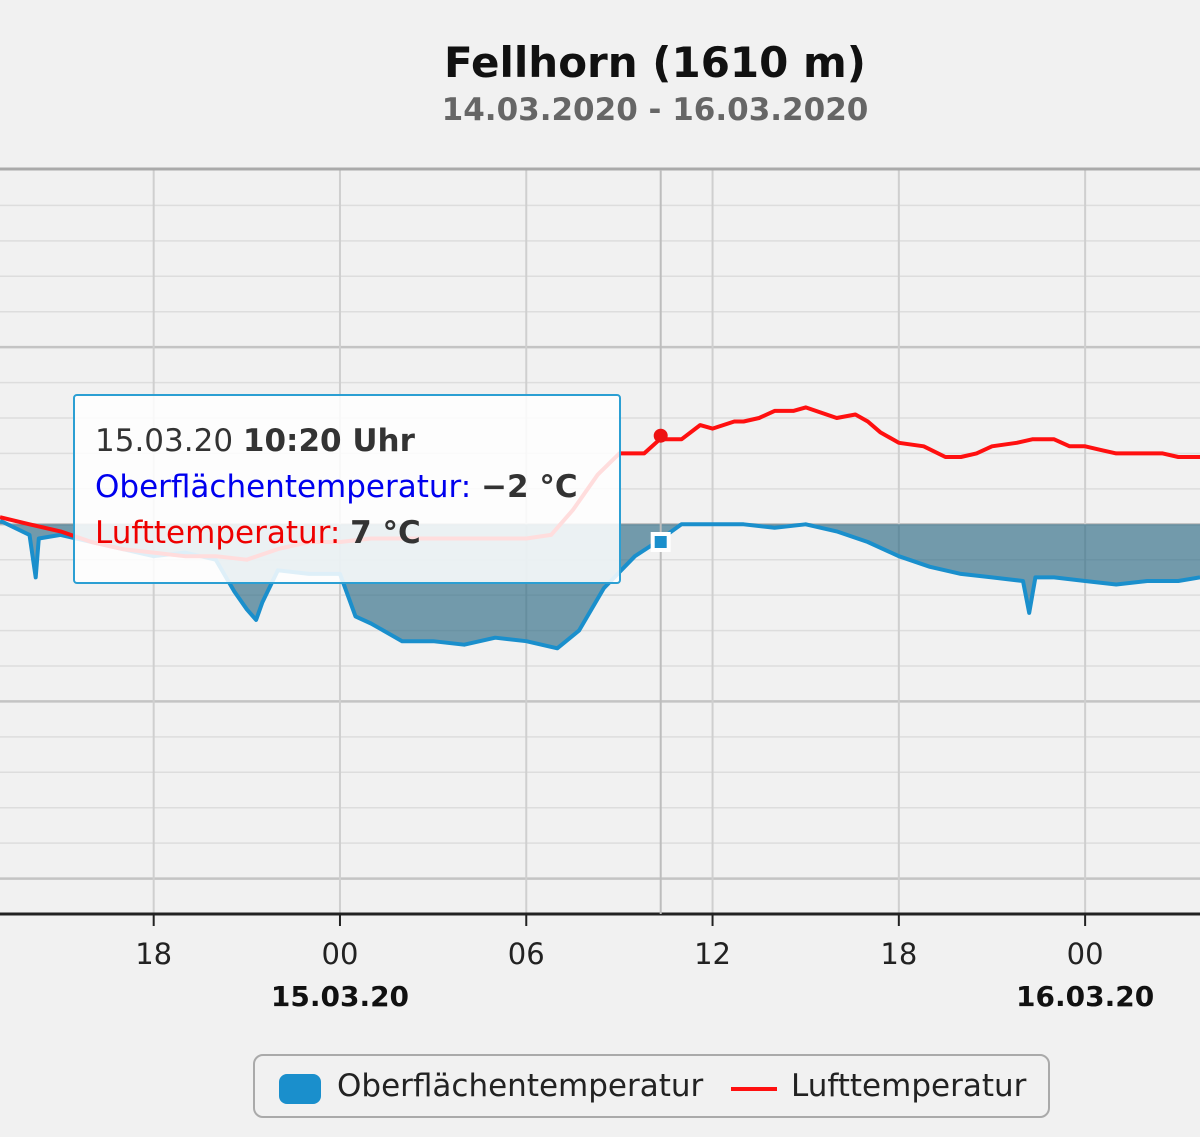  I want to click on tooltip-series1-value: −2 °C, so click(529, 487).